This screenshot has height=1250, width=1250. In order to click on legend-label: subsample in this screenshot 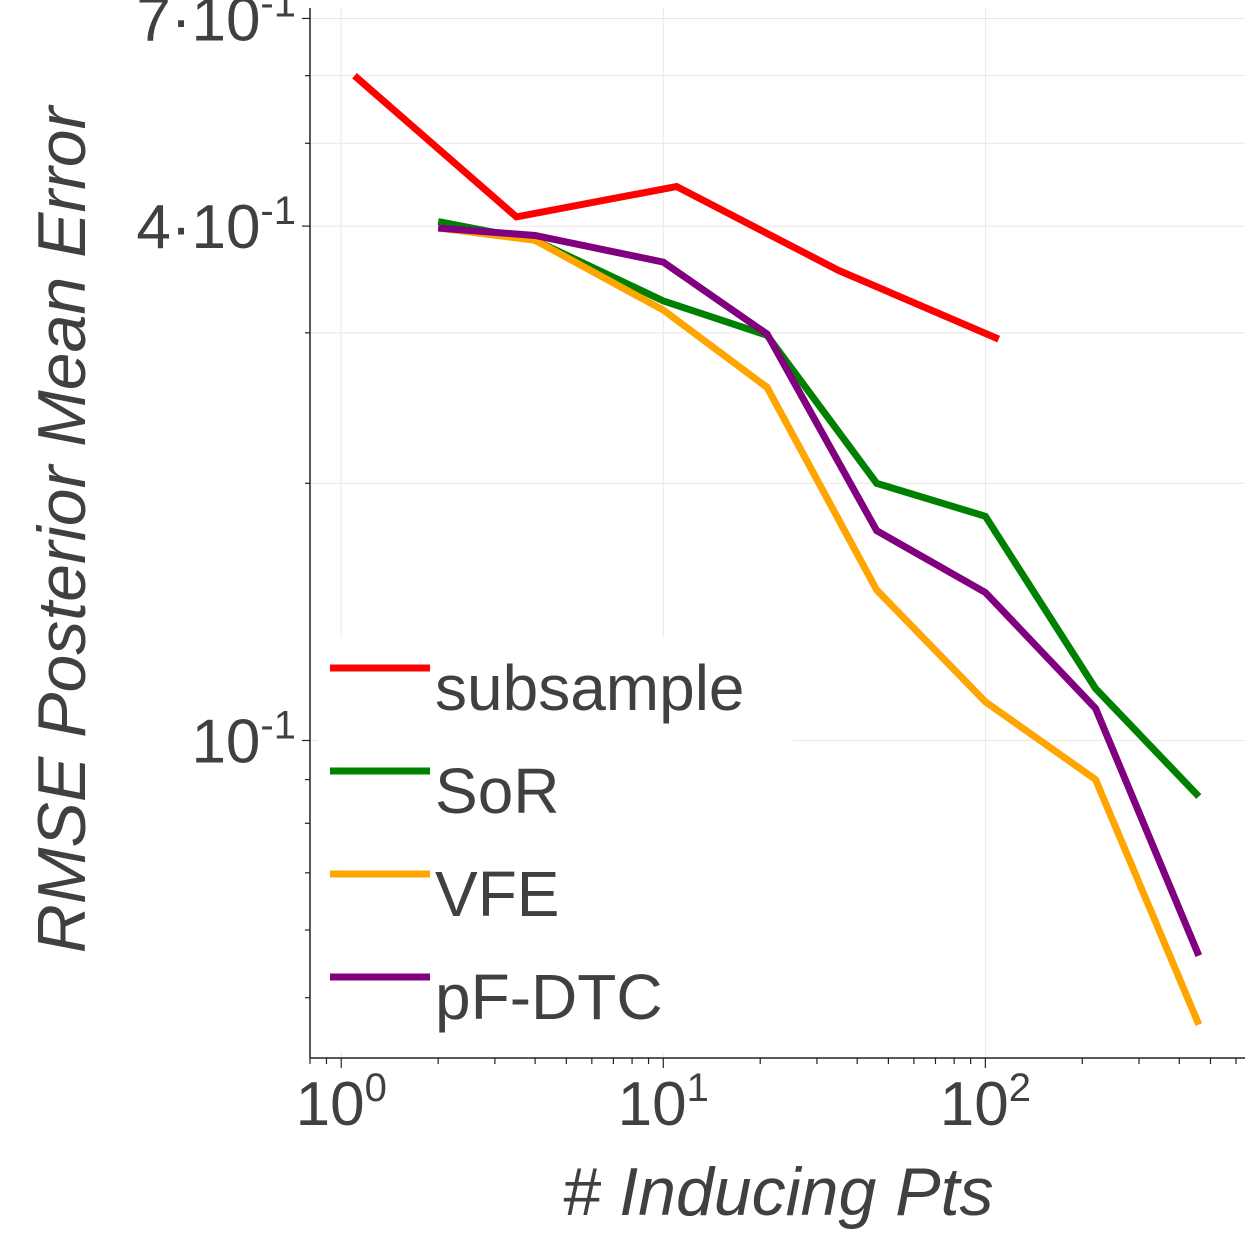, I will do `click(590, 688)`.